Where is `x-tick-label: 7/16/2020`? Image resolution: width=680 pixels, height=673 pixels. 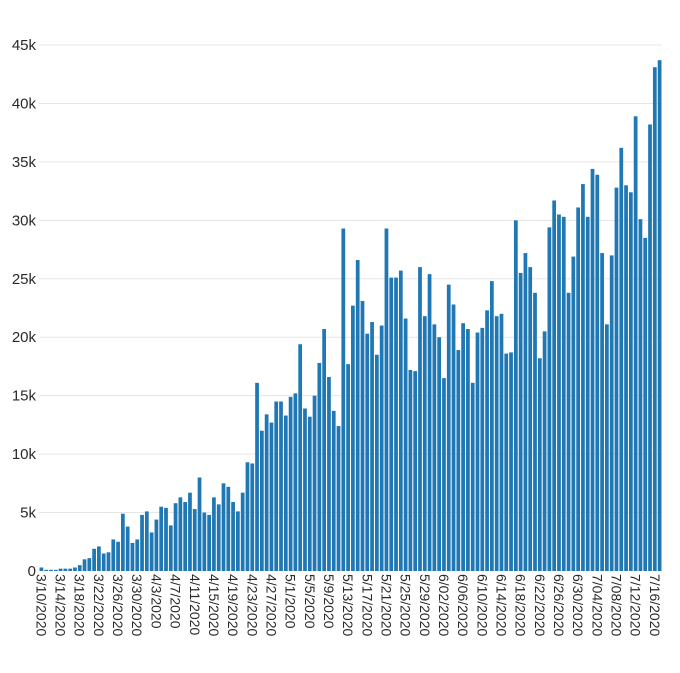
x-tick-label: 7/16/2020 is located at coordinates (655, 605).